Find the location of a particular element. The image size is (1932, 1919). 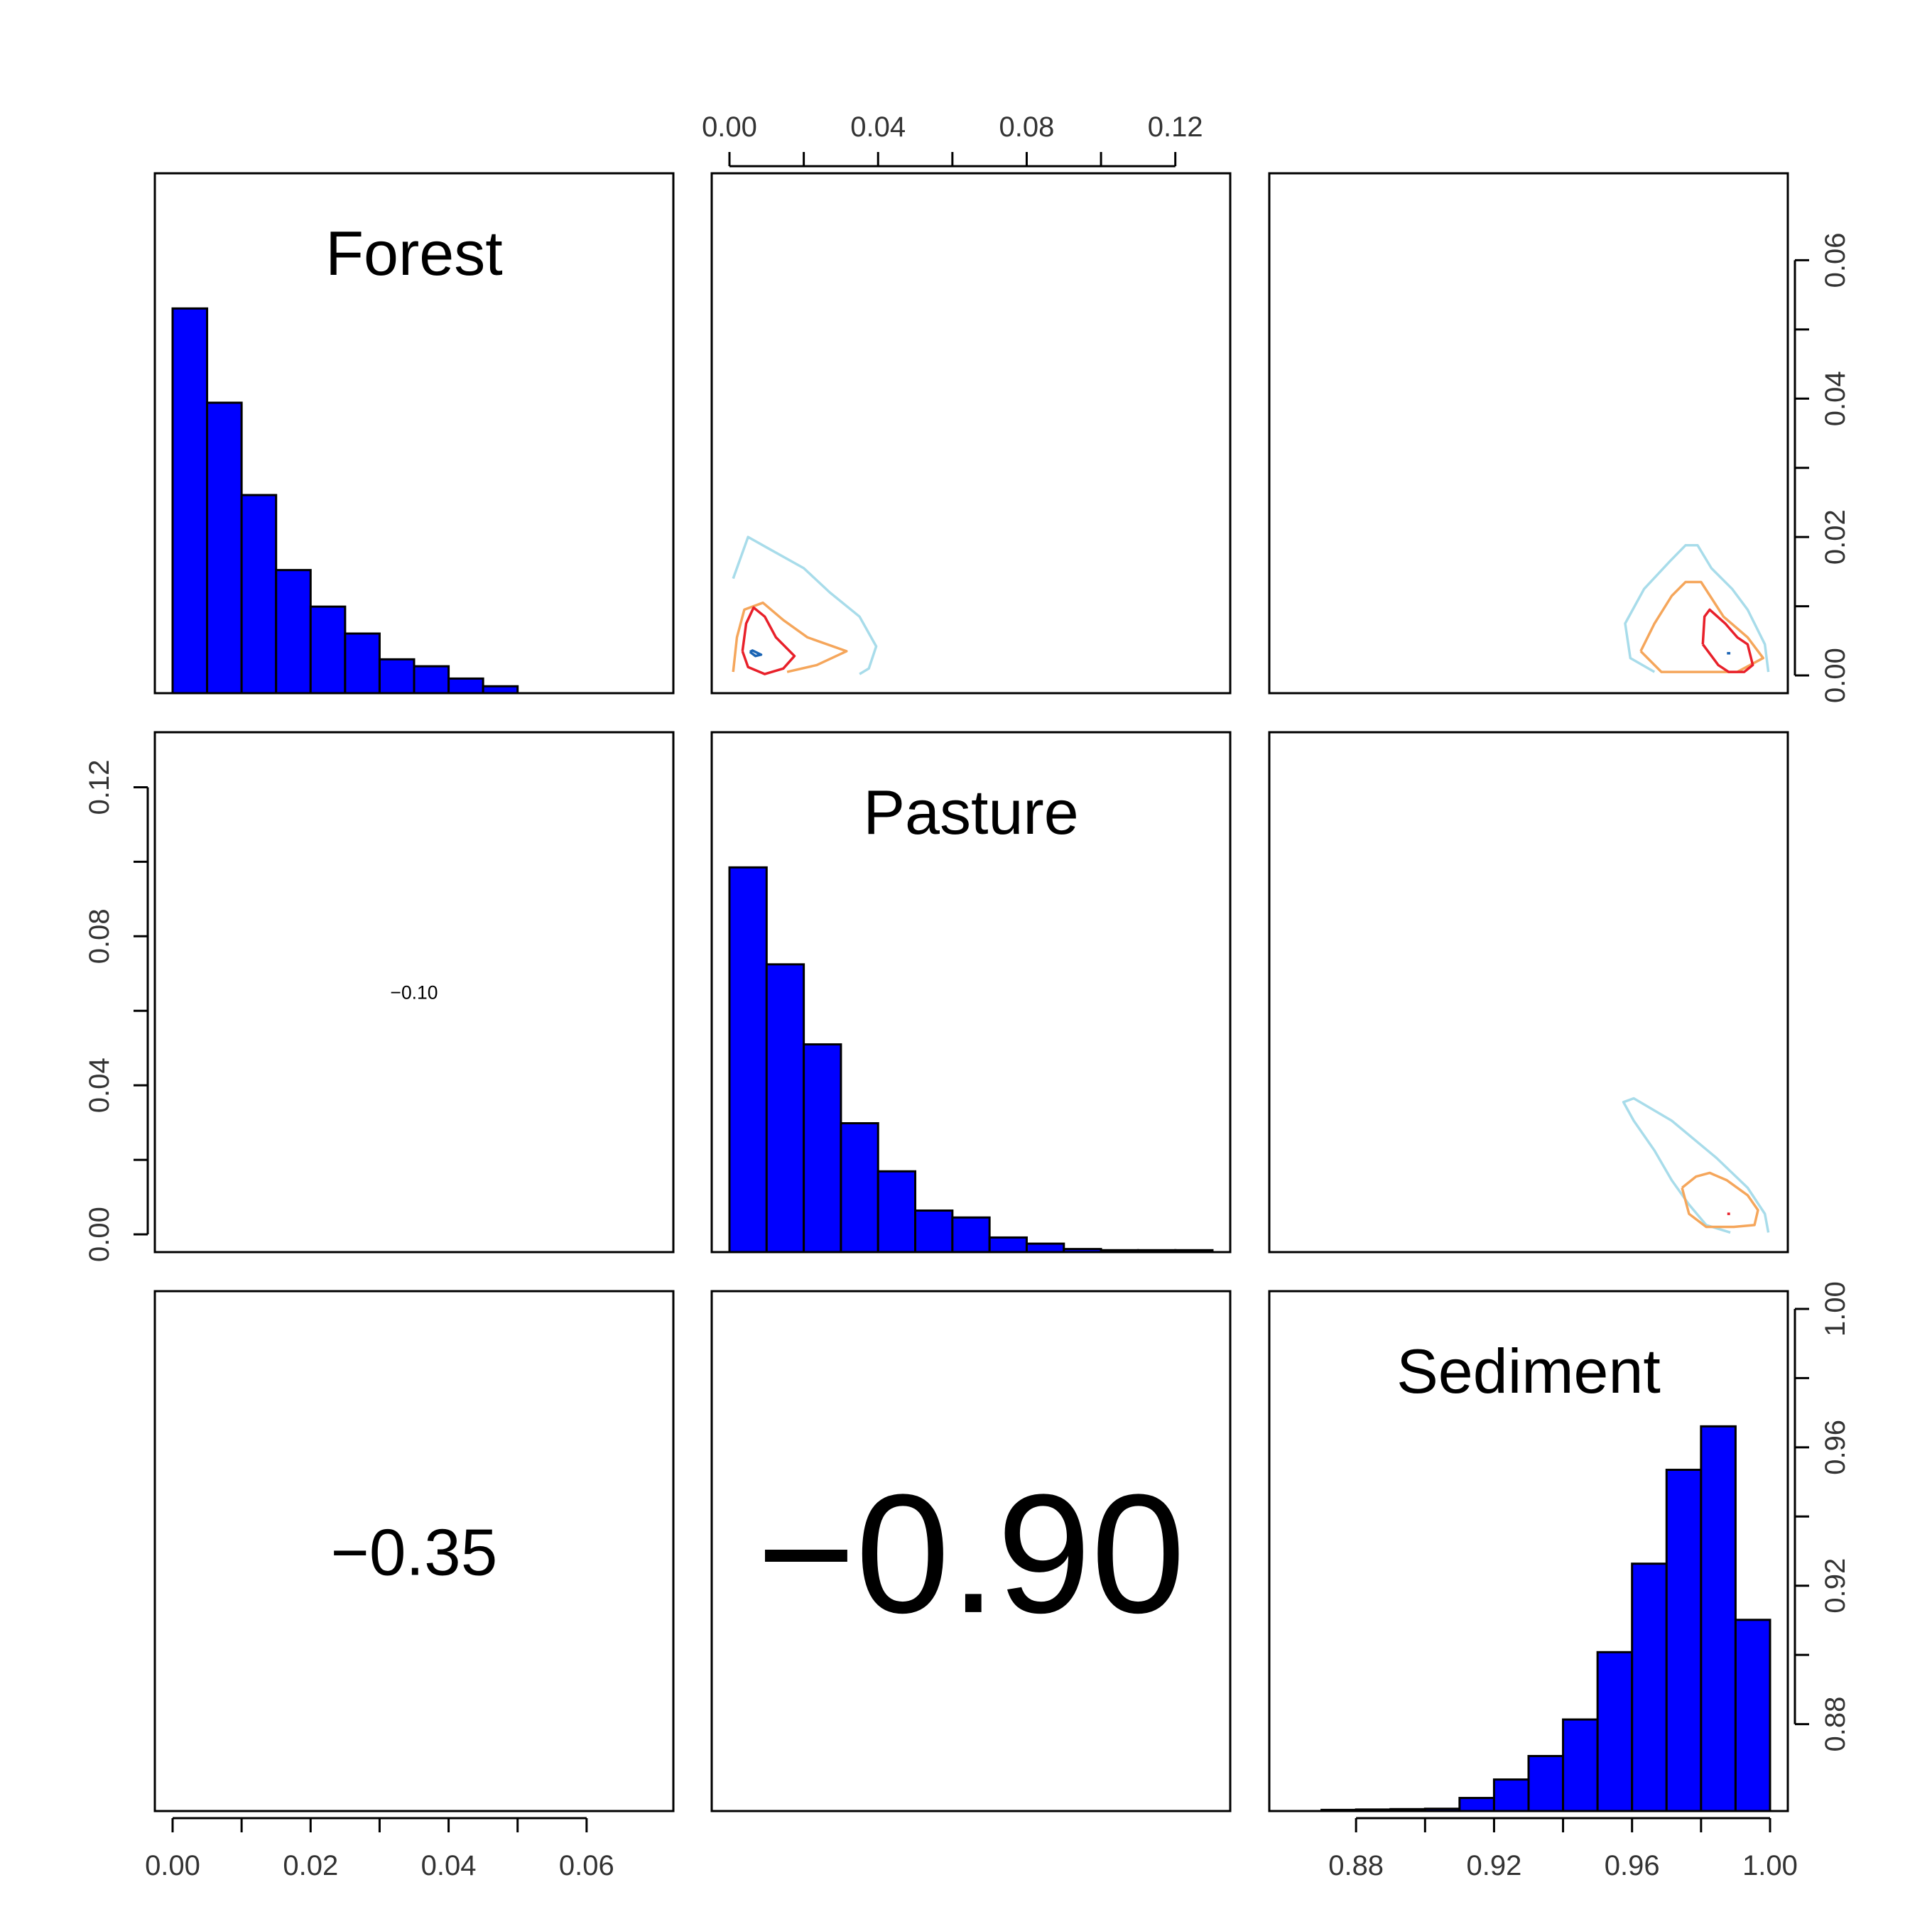

histogram-pasture is located at coordinates (971, 1060).